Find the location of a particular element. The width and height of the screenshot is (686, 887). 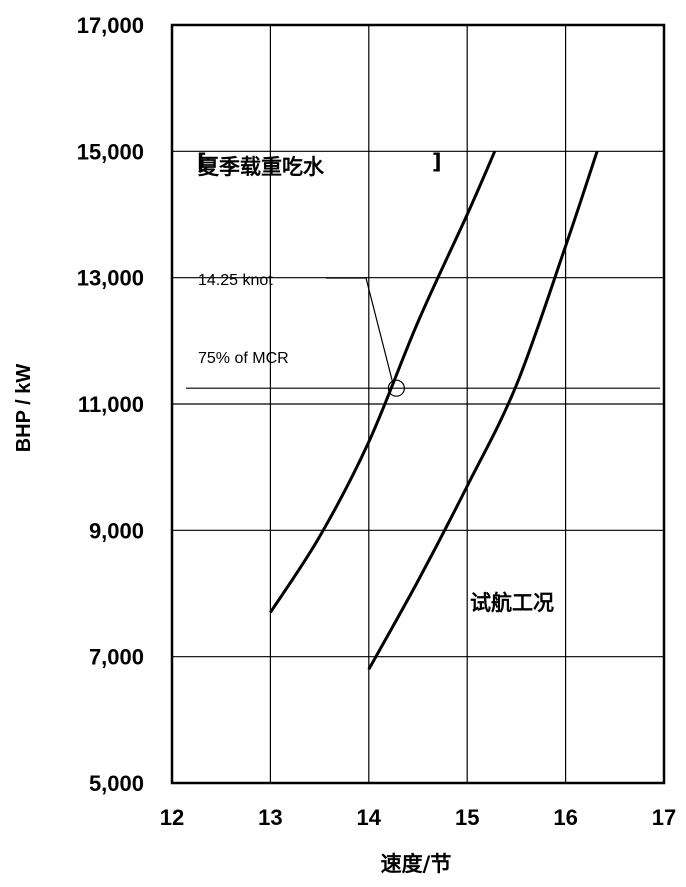

y-axis-ticks: 5,000 7,000 9,000 11,000 13,000 15,000 17,000 is located at coordinates (110, 404).